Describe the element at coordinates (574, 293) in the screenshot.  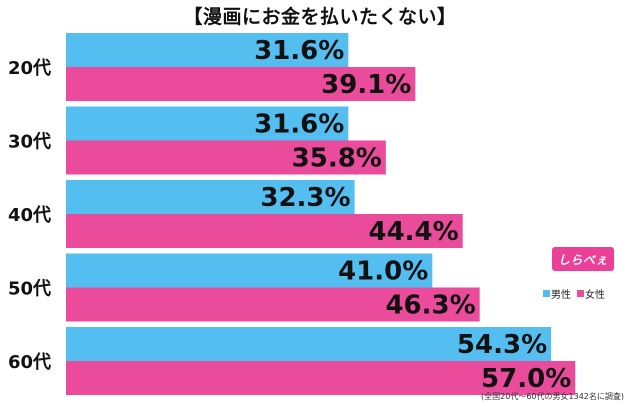
I see `legend: 男性 女性` at that location.